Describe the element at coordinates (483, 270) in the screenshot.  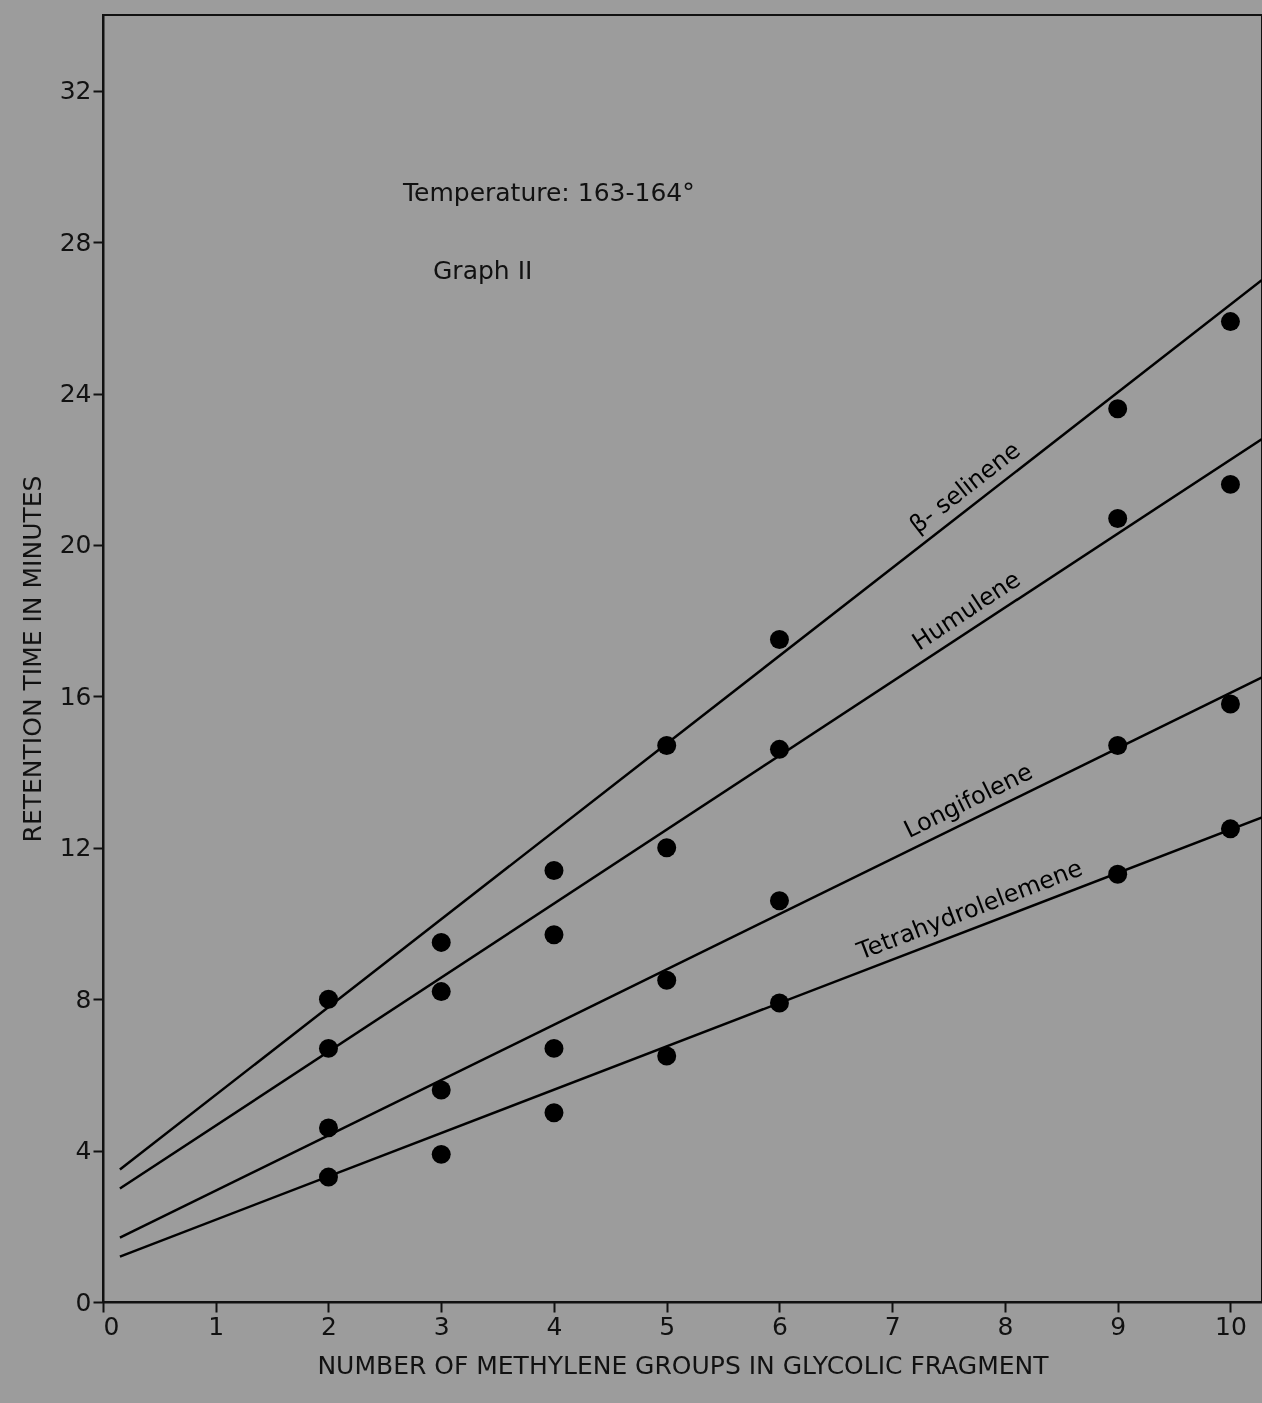
I see `annotation: Graph II` at that location.